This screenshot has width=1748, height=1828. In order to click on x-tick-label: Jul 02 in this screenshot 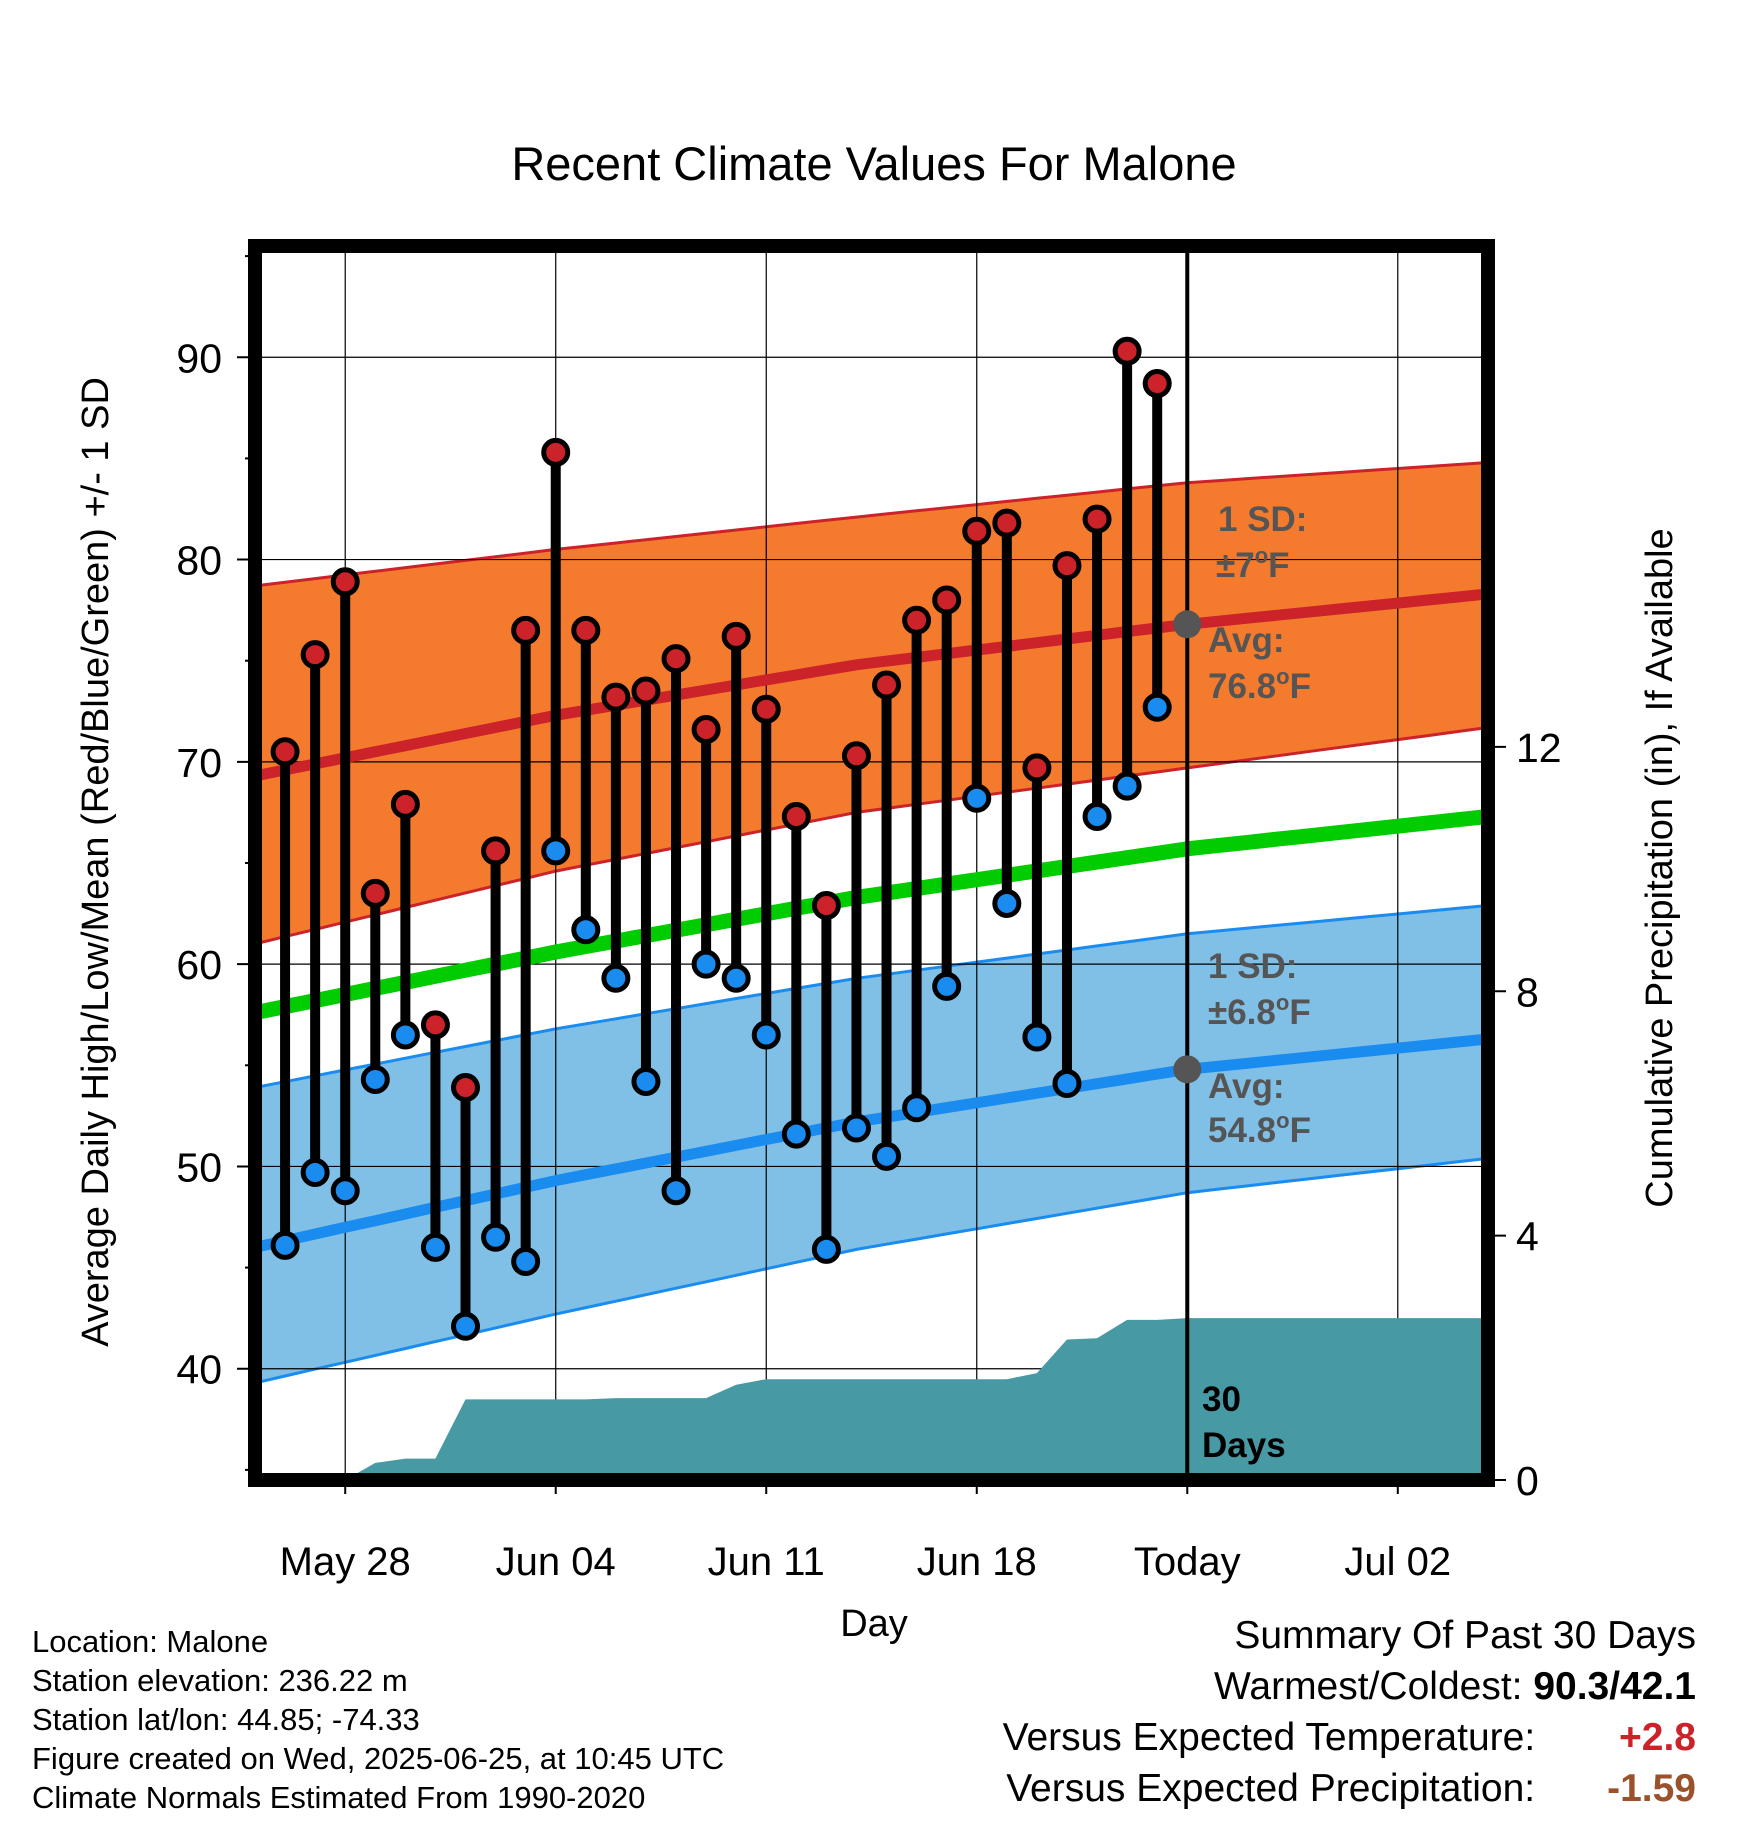, I will do `click(1397, 1562)`.